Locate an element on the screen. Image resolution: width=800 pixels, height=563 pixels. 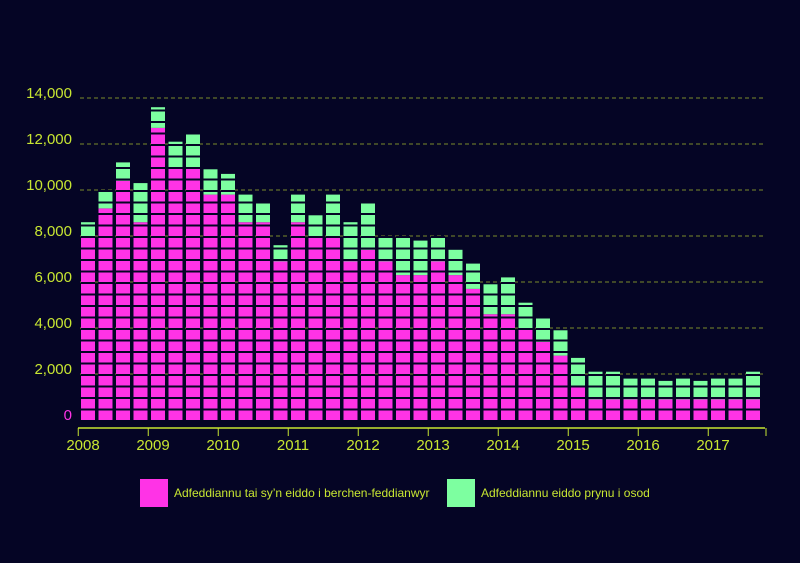
y-tick-label: 2,000 is located at coordinates (53, 369).